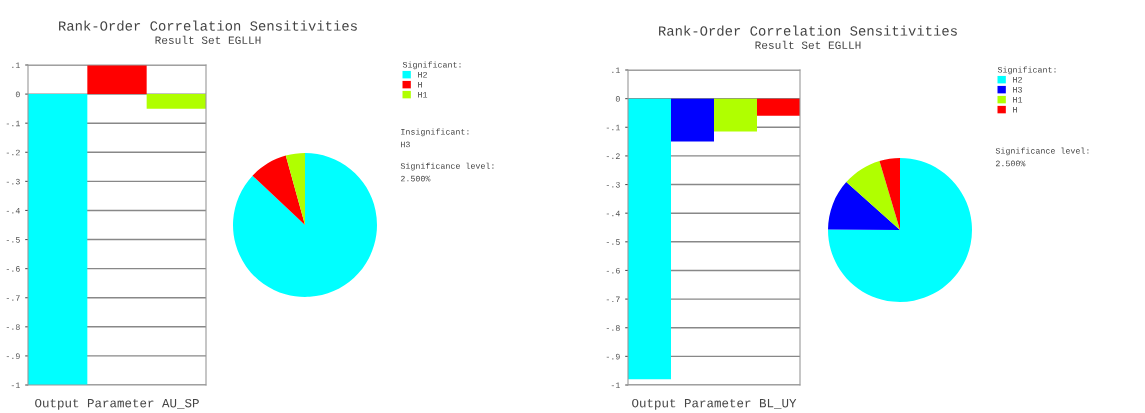 The width and height of the screenshot is (1145, 413). What do you see at coordinates (117, 404) in the screenshot?
I see `x-axis-title: Output Parameter AU_SP` at bounding box center [117, 404].